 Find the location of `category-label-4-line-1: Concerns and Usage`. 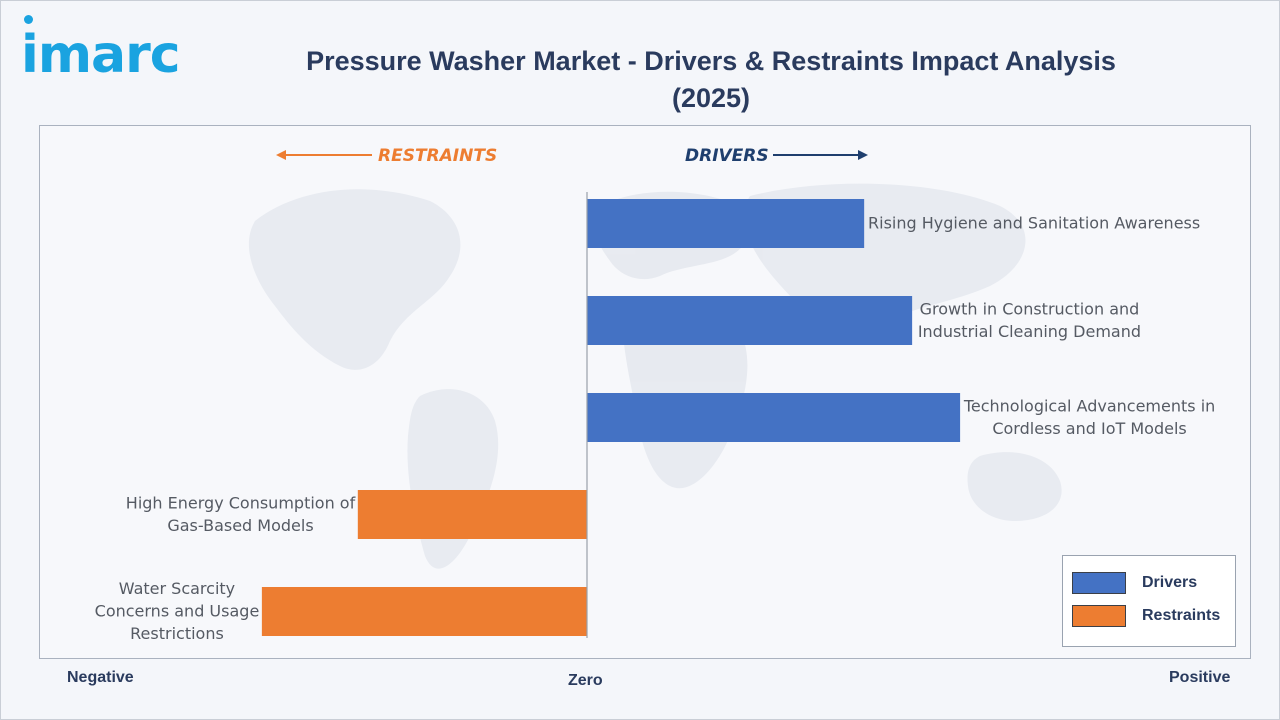

category-label-4-line-1: Concerns and Usage is located at coordinates (177, 611).